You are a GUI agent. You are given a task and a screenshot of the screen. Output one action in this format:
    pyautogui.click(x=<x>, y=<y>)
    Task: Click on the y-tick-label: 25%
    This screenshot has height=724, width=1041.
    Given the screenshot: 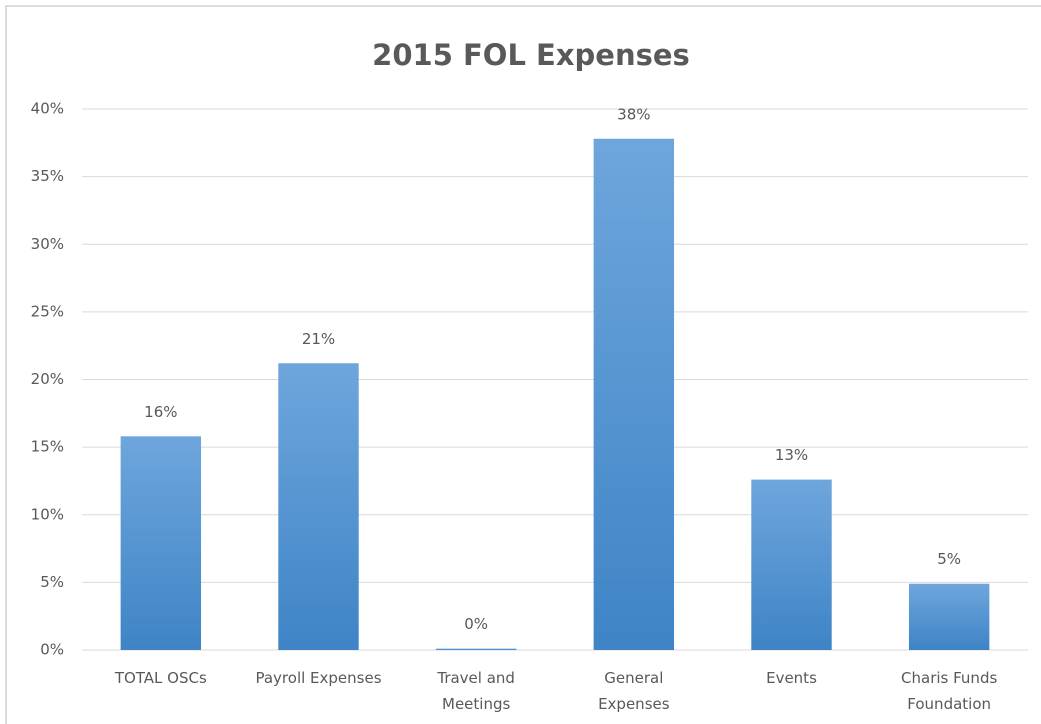 What is the action you would take?
    pyautogui.click(x=47, y=311)
    